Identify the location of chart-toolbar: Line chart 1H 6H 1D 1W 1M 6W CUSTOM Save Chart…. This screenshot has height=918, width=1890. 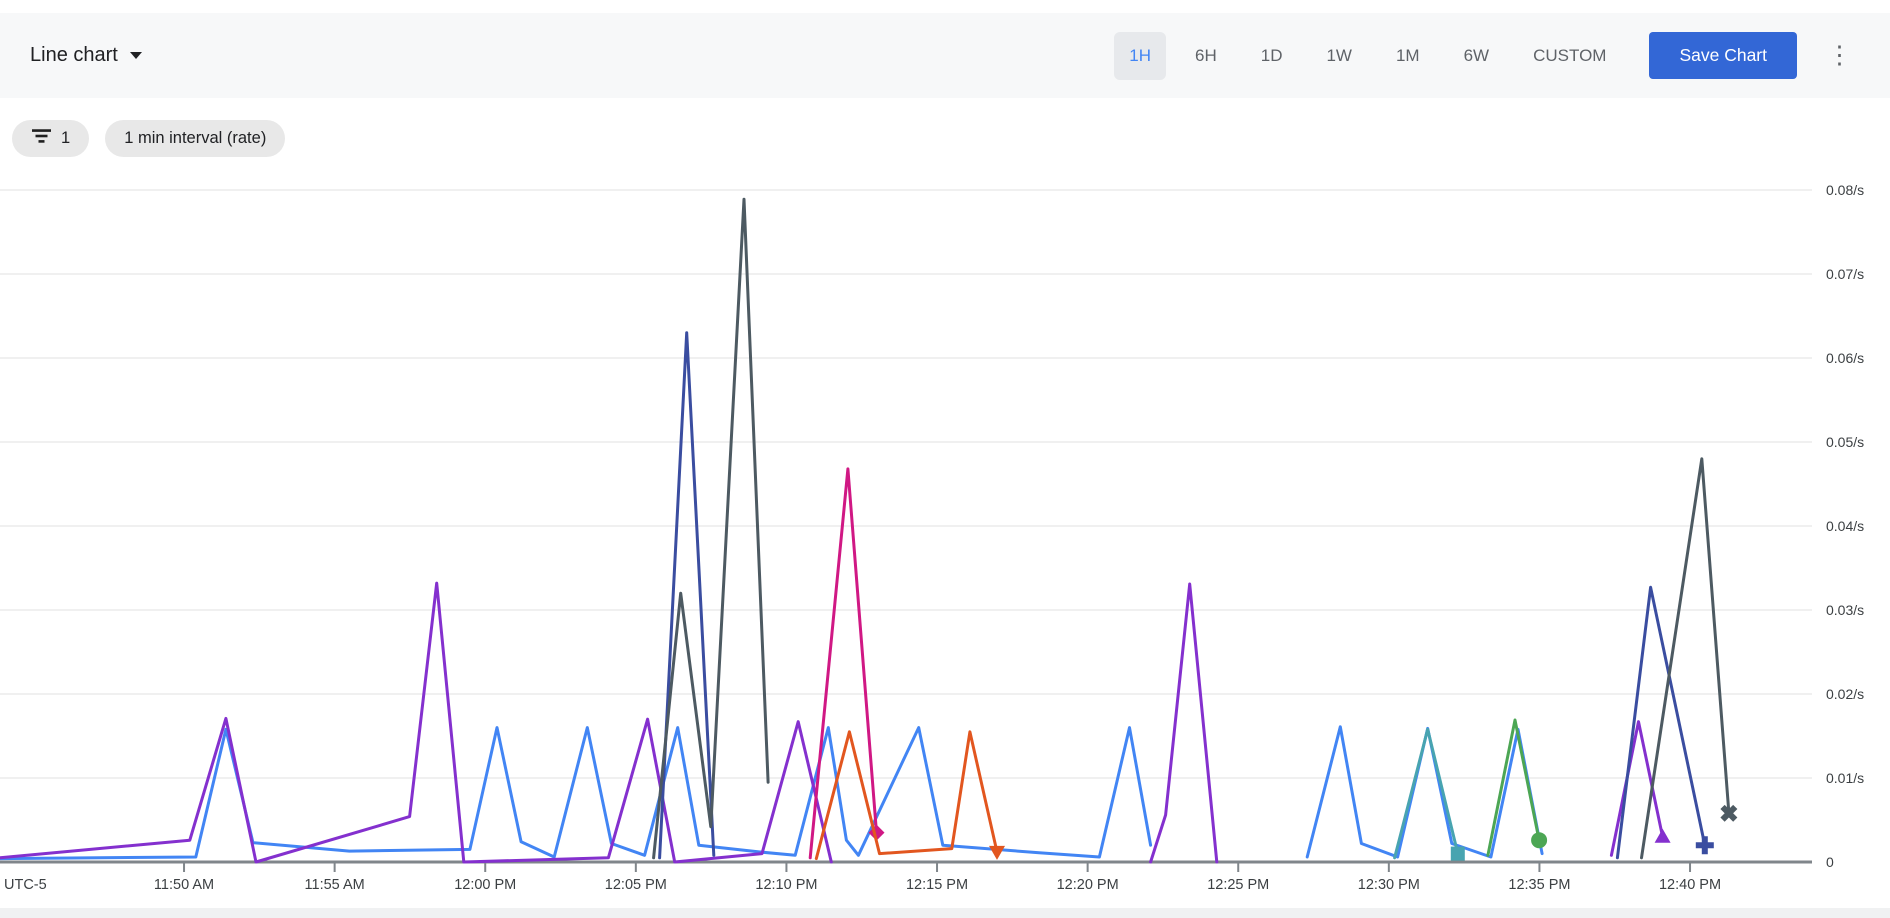
(945, 55).